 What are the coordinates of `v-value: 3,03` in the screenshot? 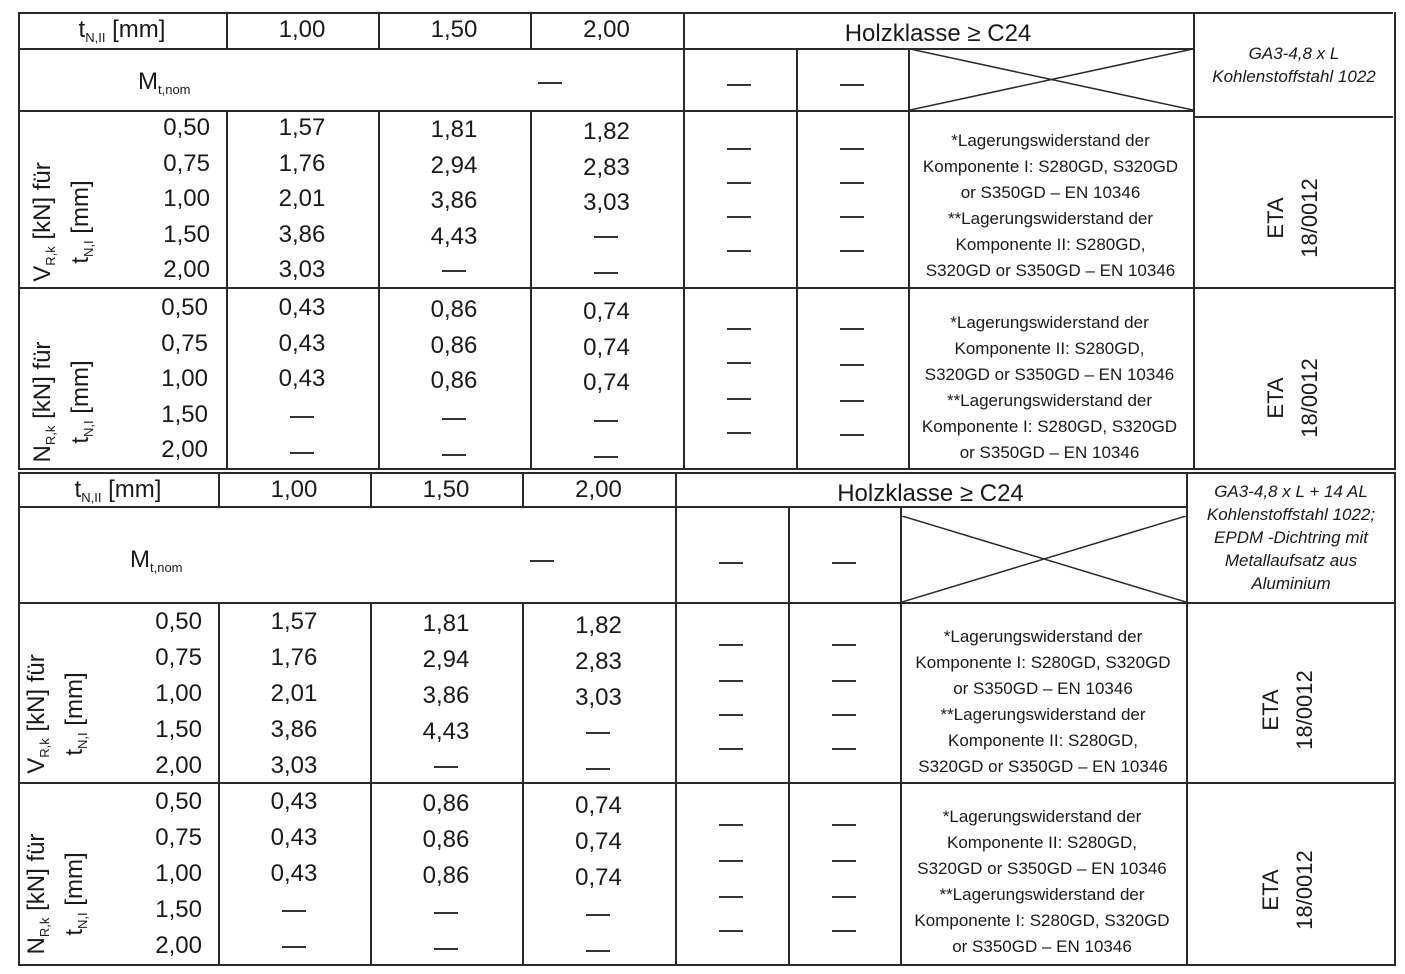 It's located at (606, 202).